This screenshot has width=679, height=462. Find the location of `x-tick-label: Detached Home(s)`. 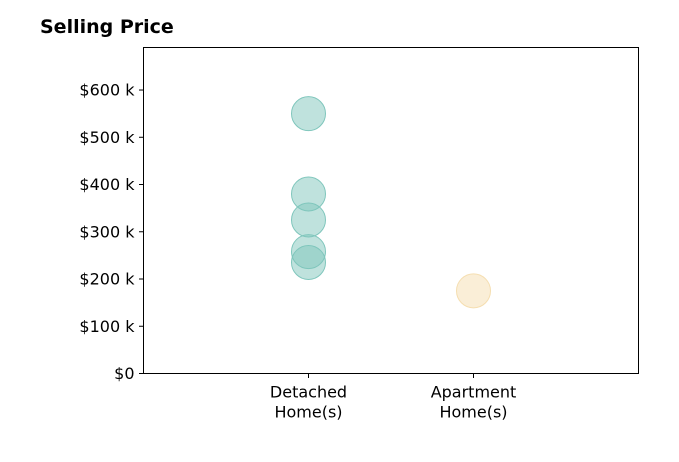

x-tick-label: Detached Home(s) is located at coordinates (308, 402).